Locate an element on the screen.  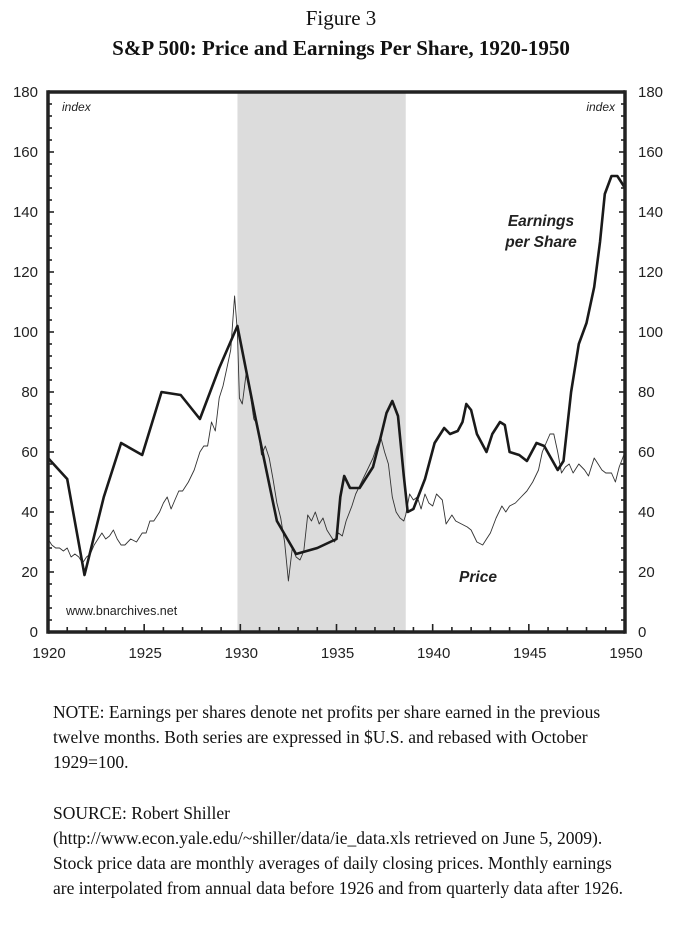
y-tick-label-left: 180 is located at coordinates (25, 92).